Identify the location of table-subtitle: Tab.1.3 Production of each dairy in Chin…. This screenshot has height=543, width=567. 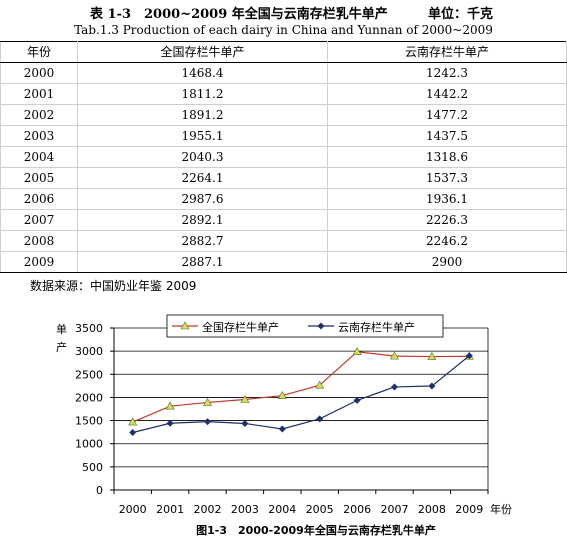
(283, 30).